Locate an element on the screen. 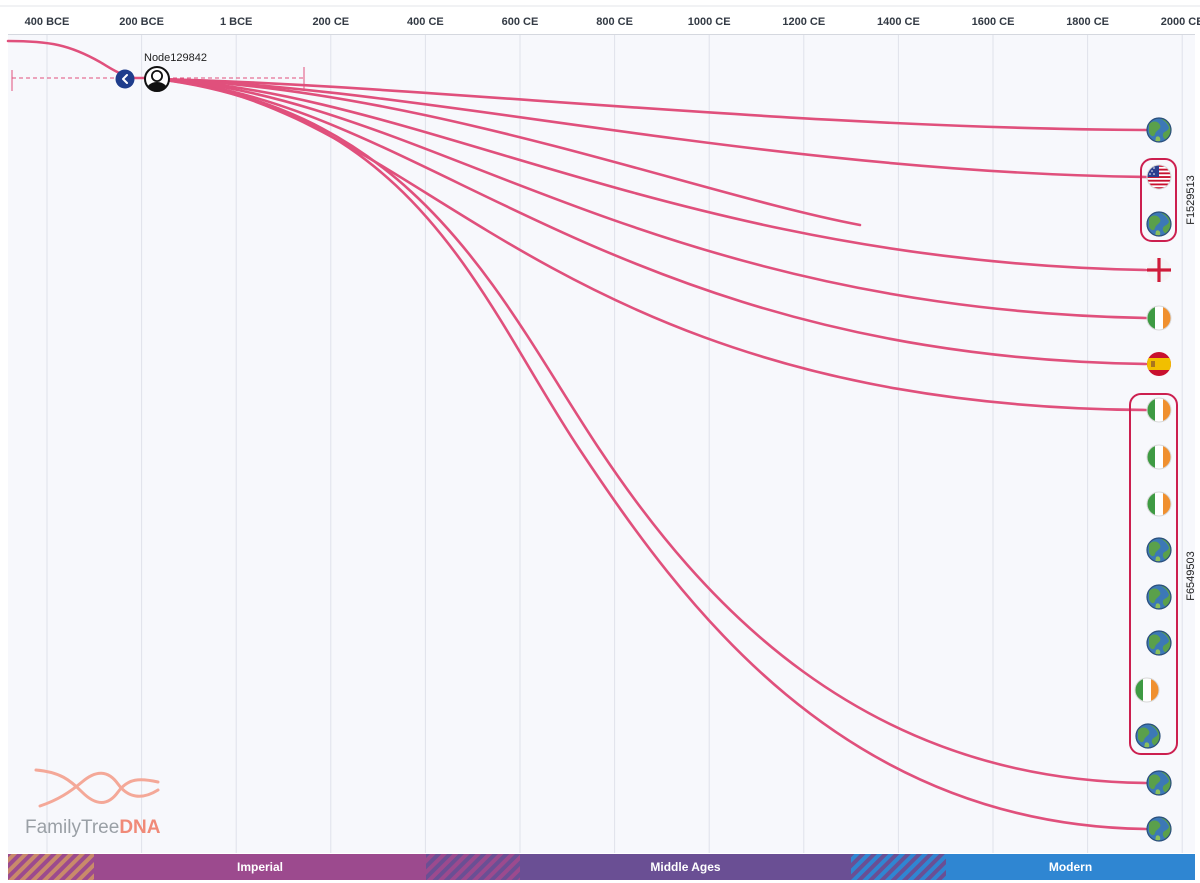 This screenshot has height=883, width=1200. axis-tick-600-ce: 600 CE is located at coordinates (520, 22).